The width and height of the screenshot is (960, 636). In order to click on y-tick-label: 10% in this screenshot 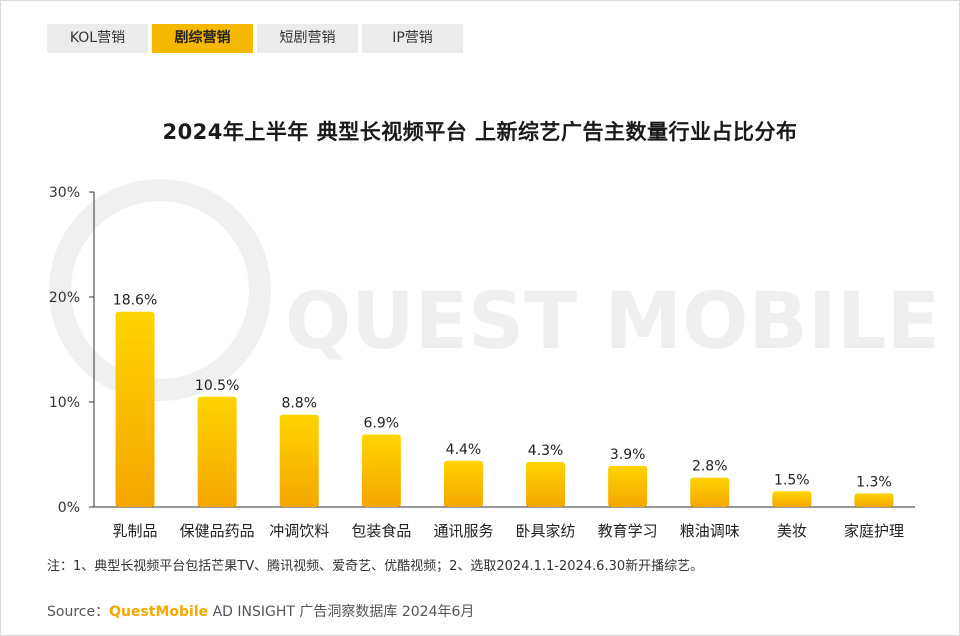, I will do `click(64, 403)`.